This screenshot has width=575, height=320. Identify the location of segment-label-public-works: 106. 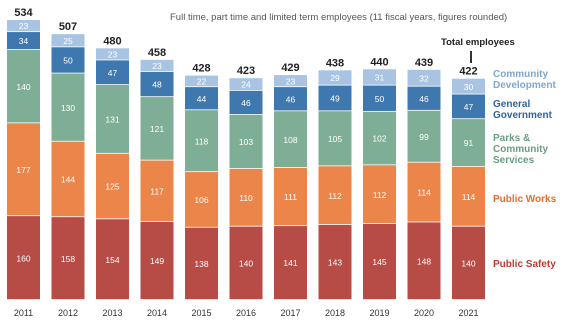
(201, 200).